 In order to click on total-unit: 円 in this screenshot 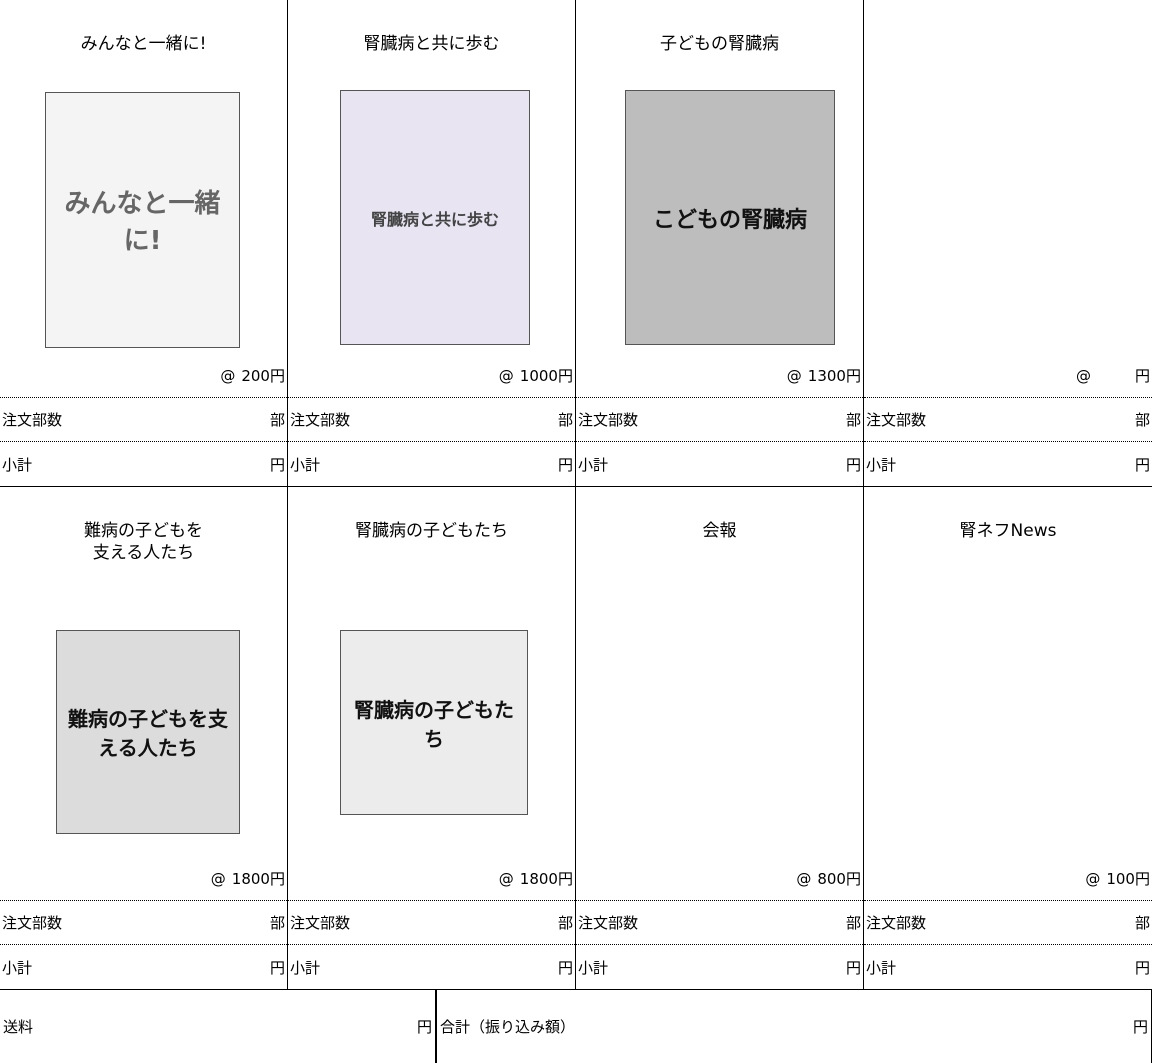, I will do `click(1140, 1027)`.